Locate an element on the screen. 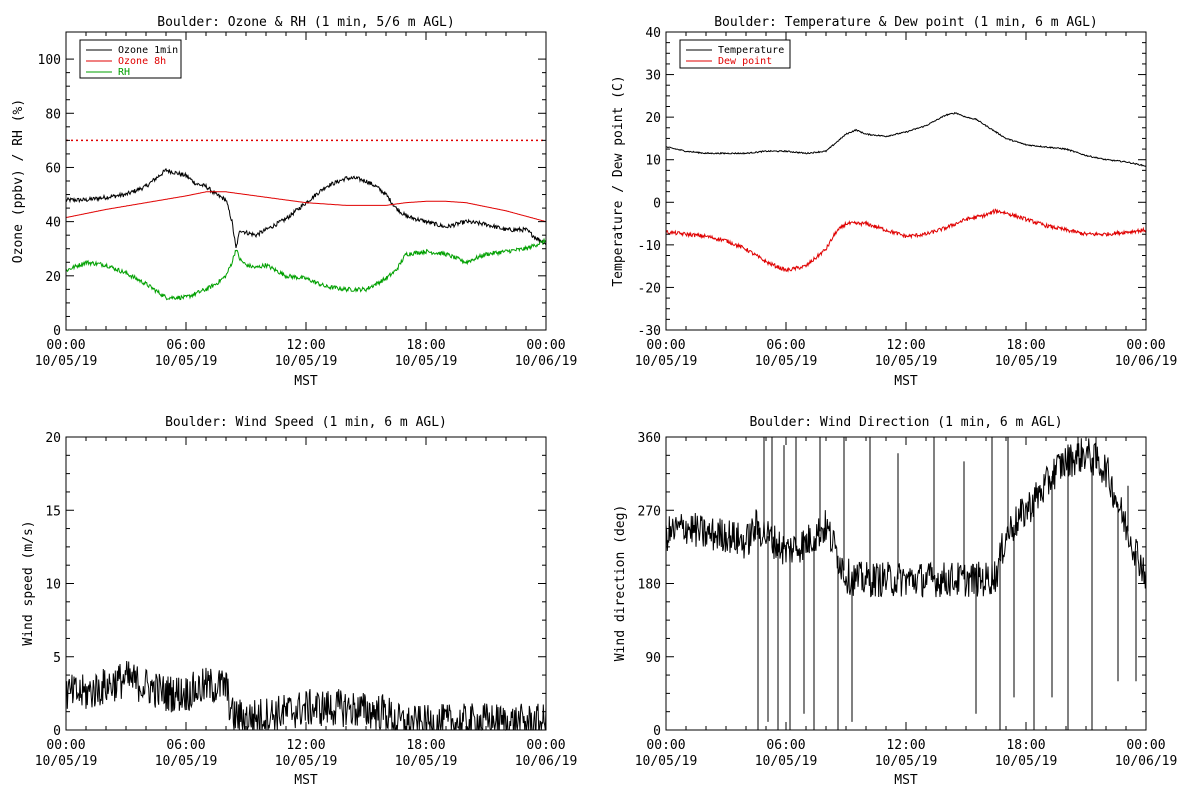  y-tick-label: 360 is located at coordinates (649, 438).